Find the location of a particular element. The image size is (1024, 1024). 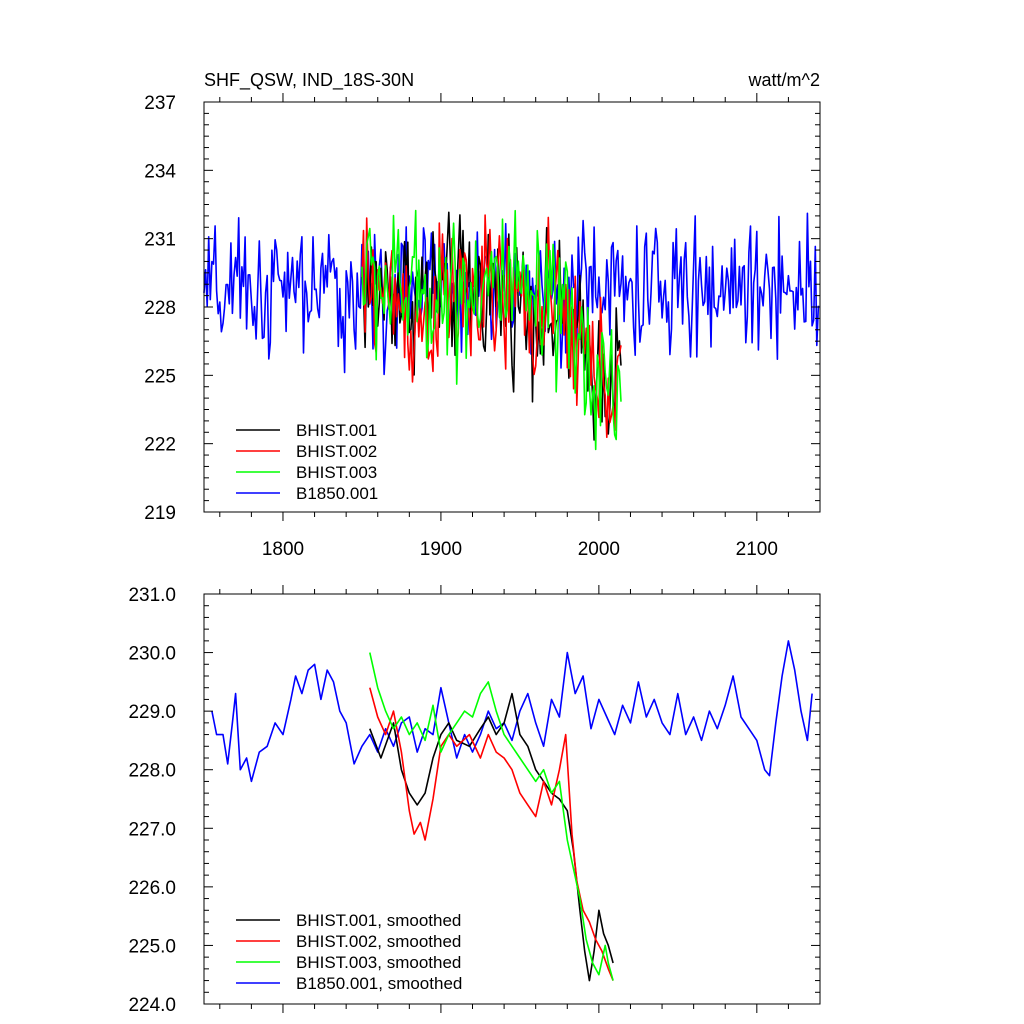

y-tick-label: 222 is located at coordinates (160, 445).